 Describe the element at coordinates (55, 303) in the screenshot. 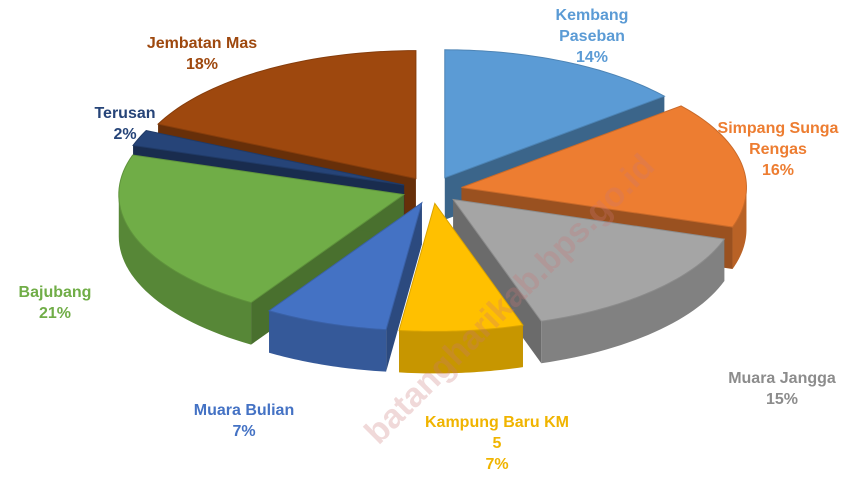

I see `data-label: Bajubang 21%` at that location.